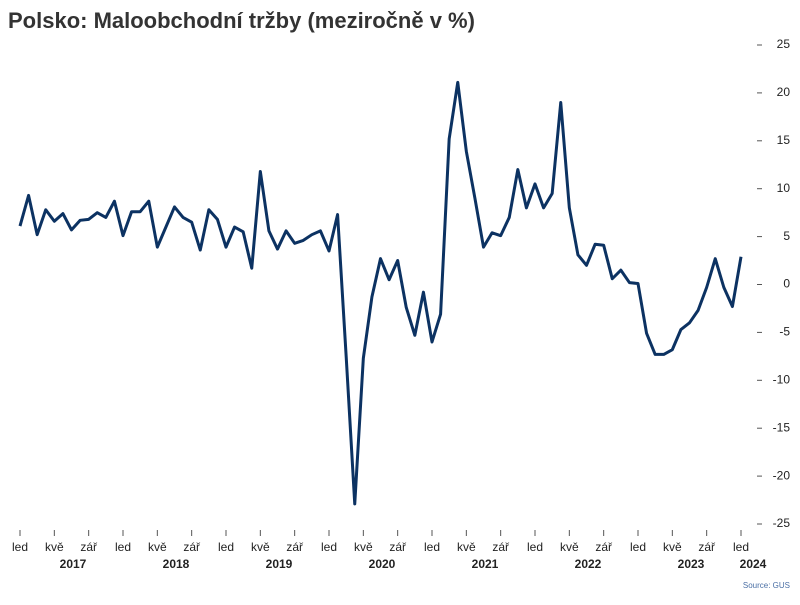 The width and height of the screenshot is (800, 605). What do you see at coordinates (786, 284) in the screenshot?
I see `y-tick-label: 0` at bounding box center [786, 284].